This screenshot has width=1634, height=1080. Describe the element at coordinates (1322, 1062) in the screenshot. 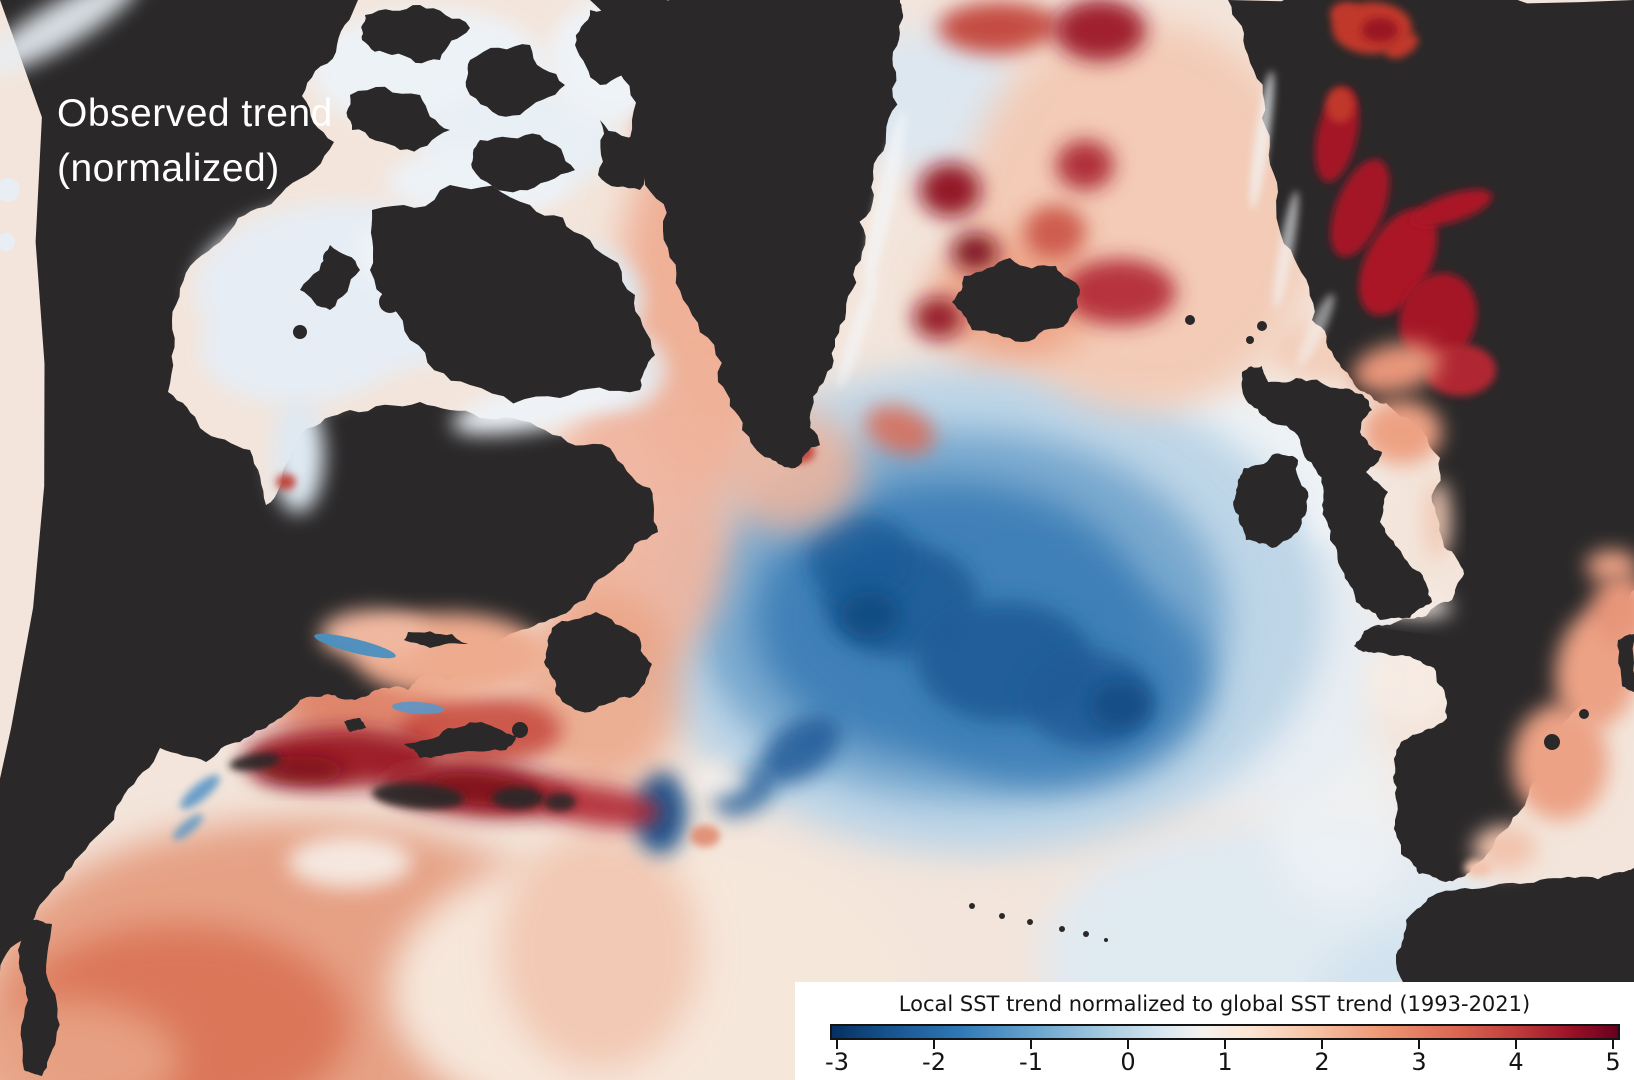

I see `colorbar-tick-label: 2` at that location.